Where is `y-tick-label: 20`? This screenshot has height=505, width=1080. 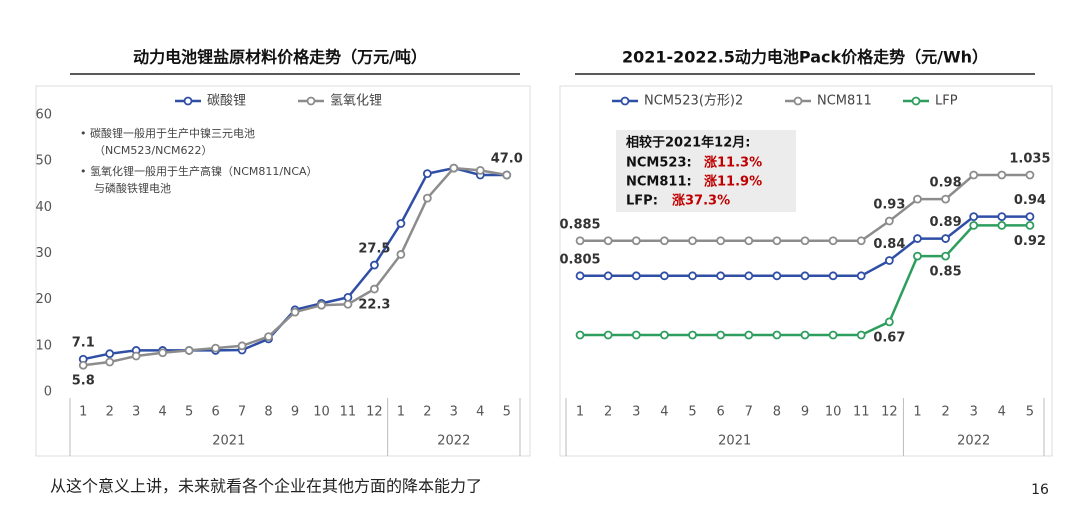 y-tick-label: 20 is located at coordinates (43, 299).